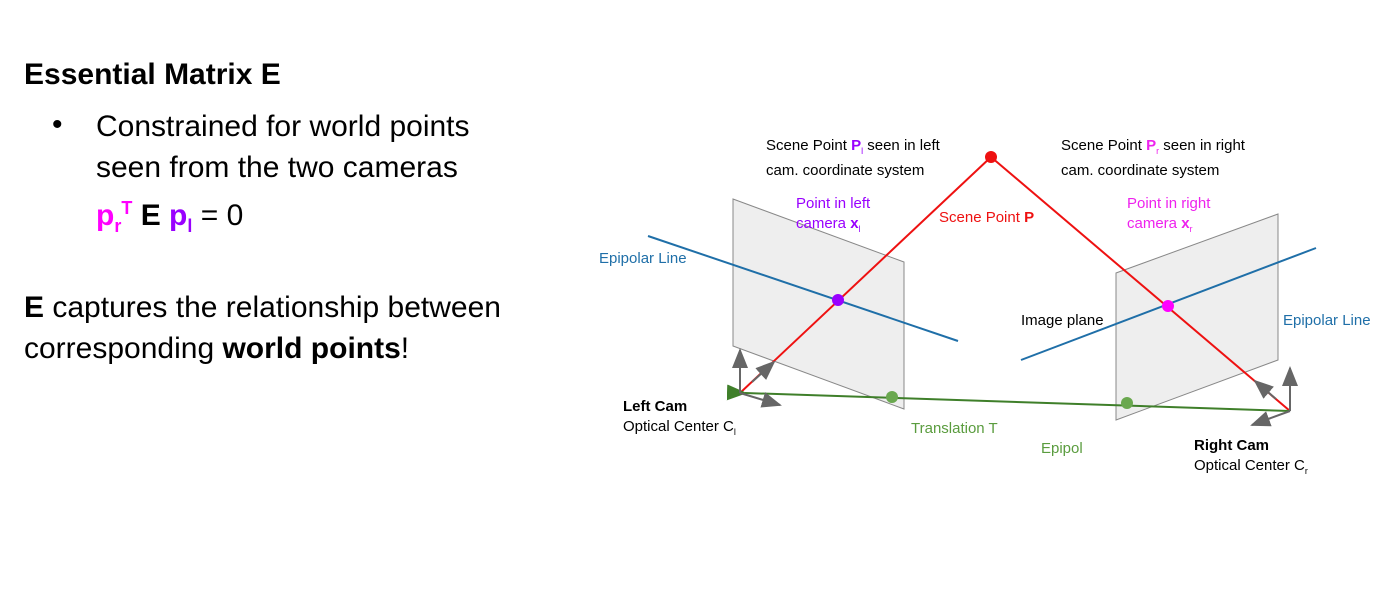 This screenshot has width=1384, height=612. What do you see at coordinates (190, 226) in the screenshot?
I see `eq-sub: l` at bounding box center [190, 226].